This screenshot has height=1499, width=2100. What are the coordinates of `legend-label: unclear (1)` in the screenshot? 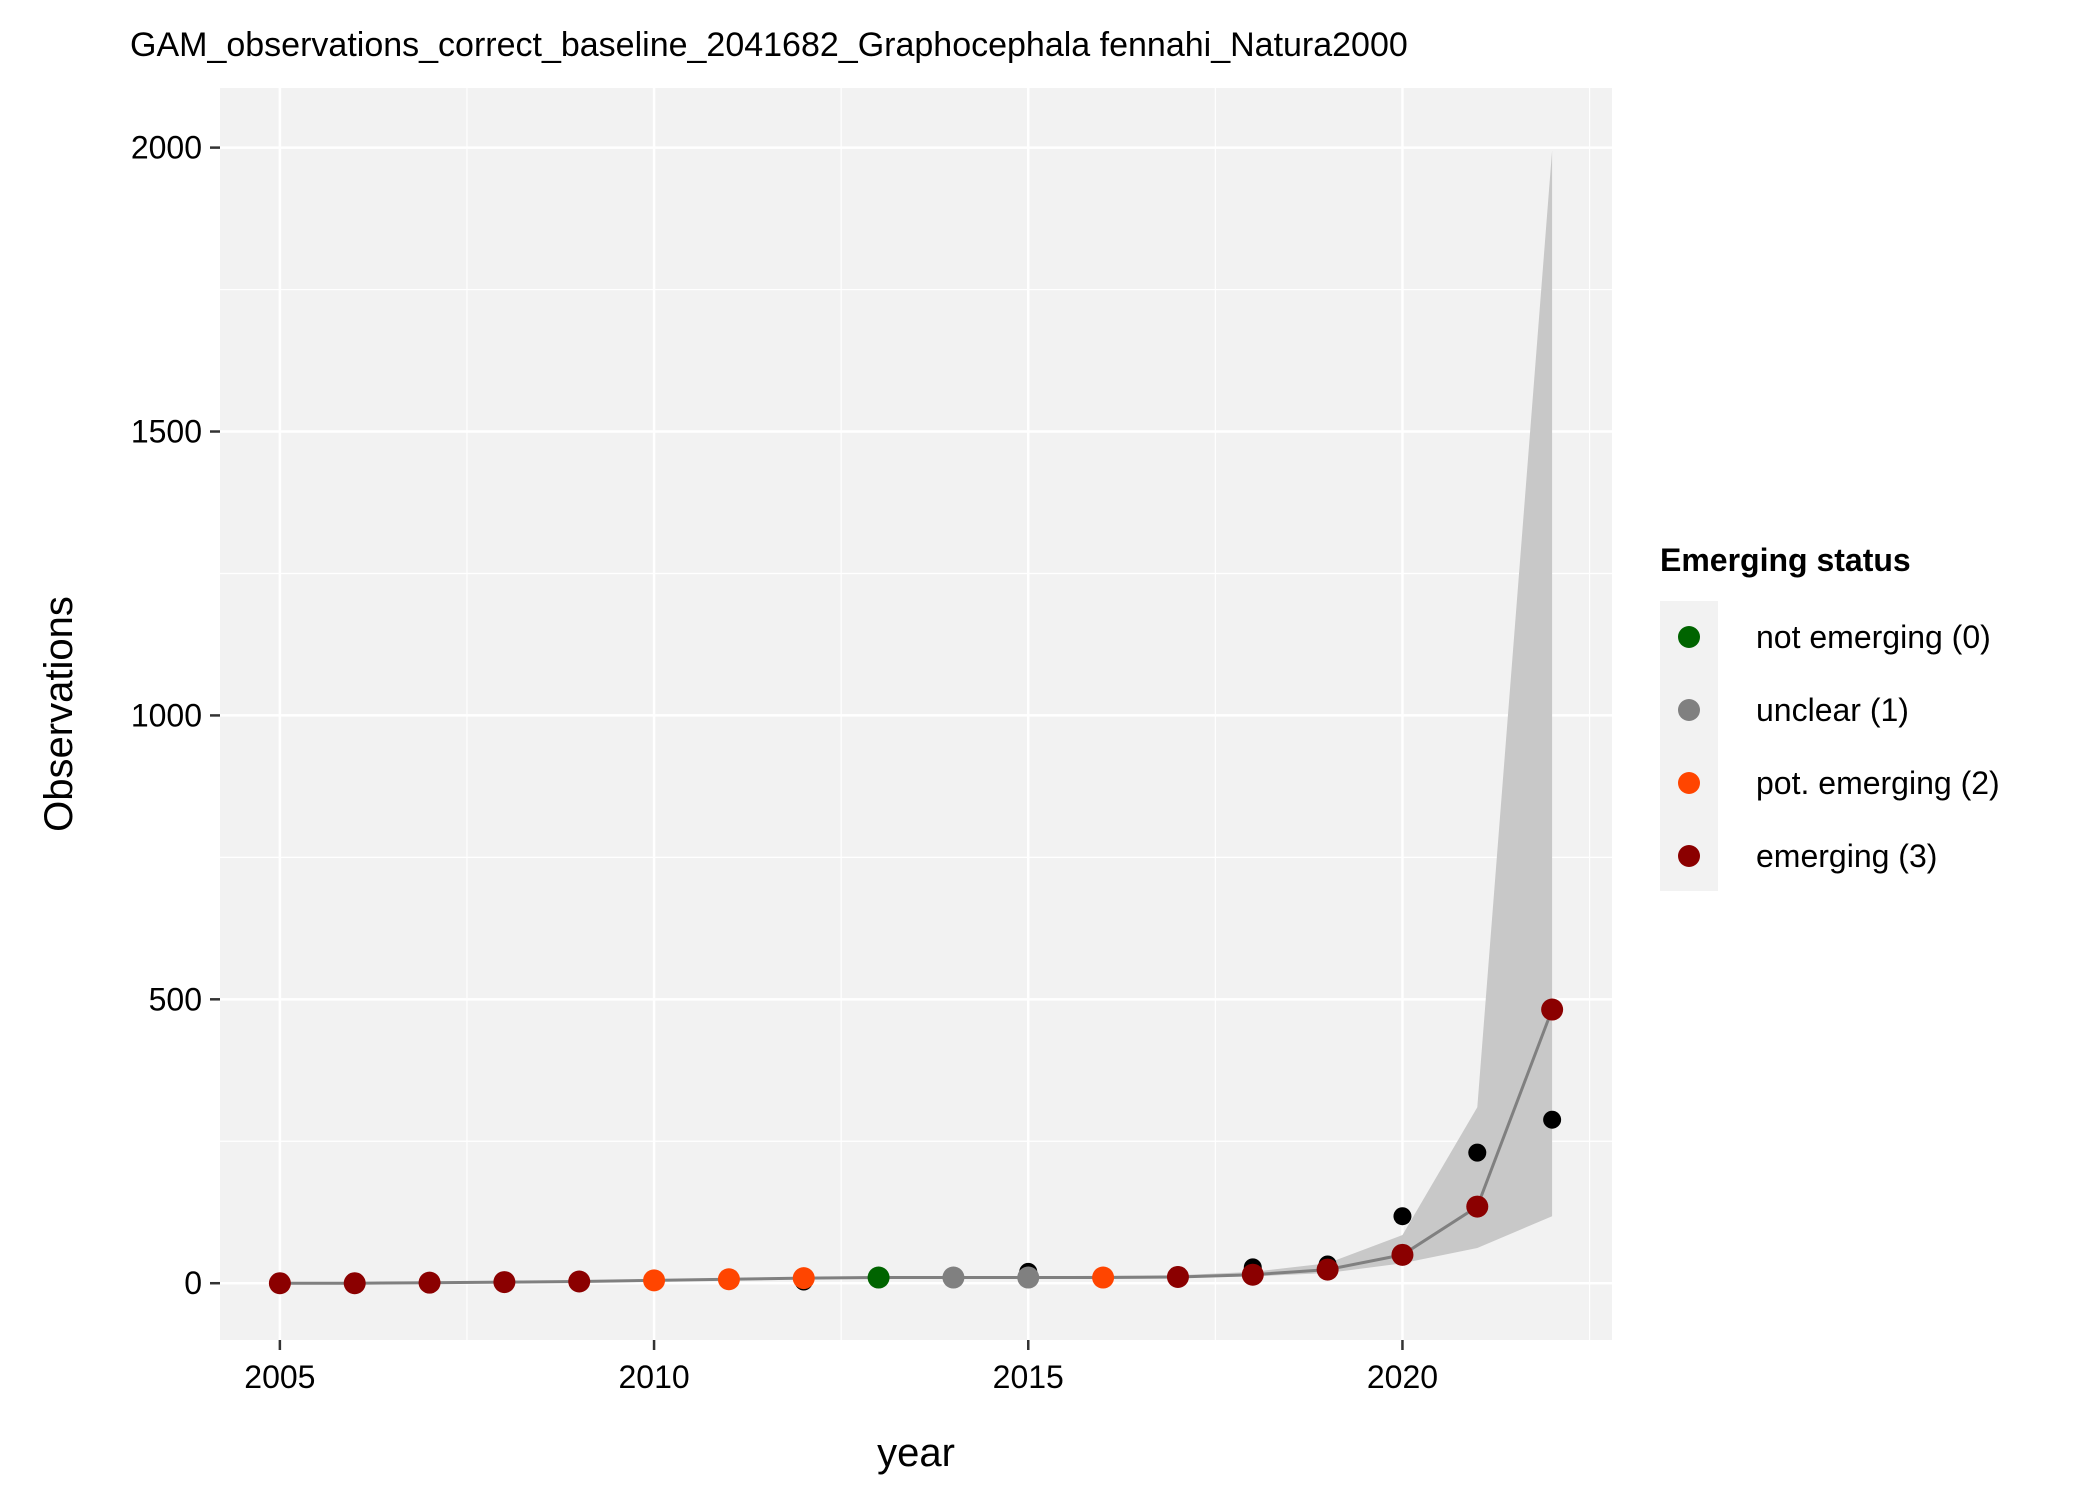 It's located at (1832, 710).